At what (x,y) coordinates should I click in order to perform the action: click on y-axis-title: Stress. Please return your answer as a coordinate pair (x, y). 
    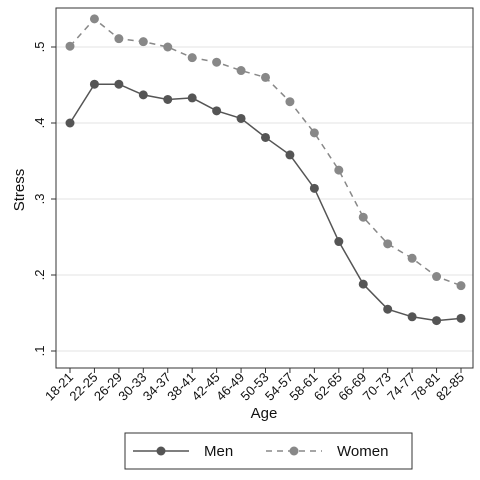
    Looking at the image, I should click on (19, 190).